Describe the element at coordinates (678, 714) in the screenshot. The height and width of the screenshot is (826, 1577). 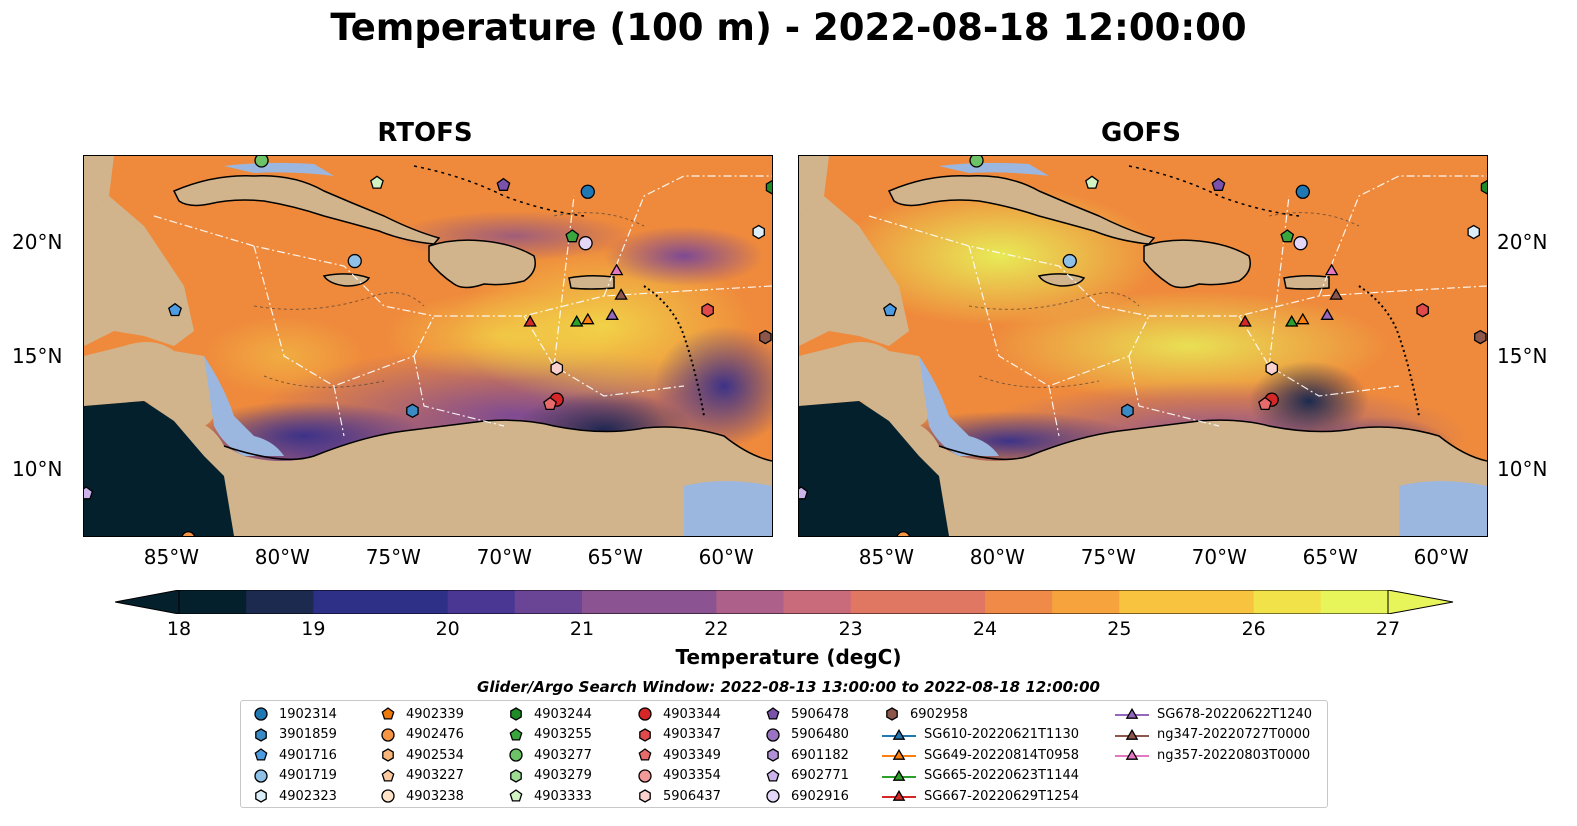
I see `legend-item: 4903344` at that location.